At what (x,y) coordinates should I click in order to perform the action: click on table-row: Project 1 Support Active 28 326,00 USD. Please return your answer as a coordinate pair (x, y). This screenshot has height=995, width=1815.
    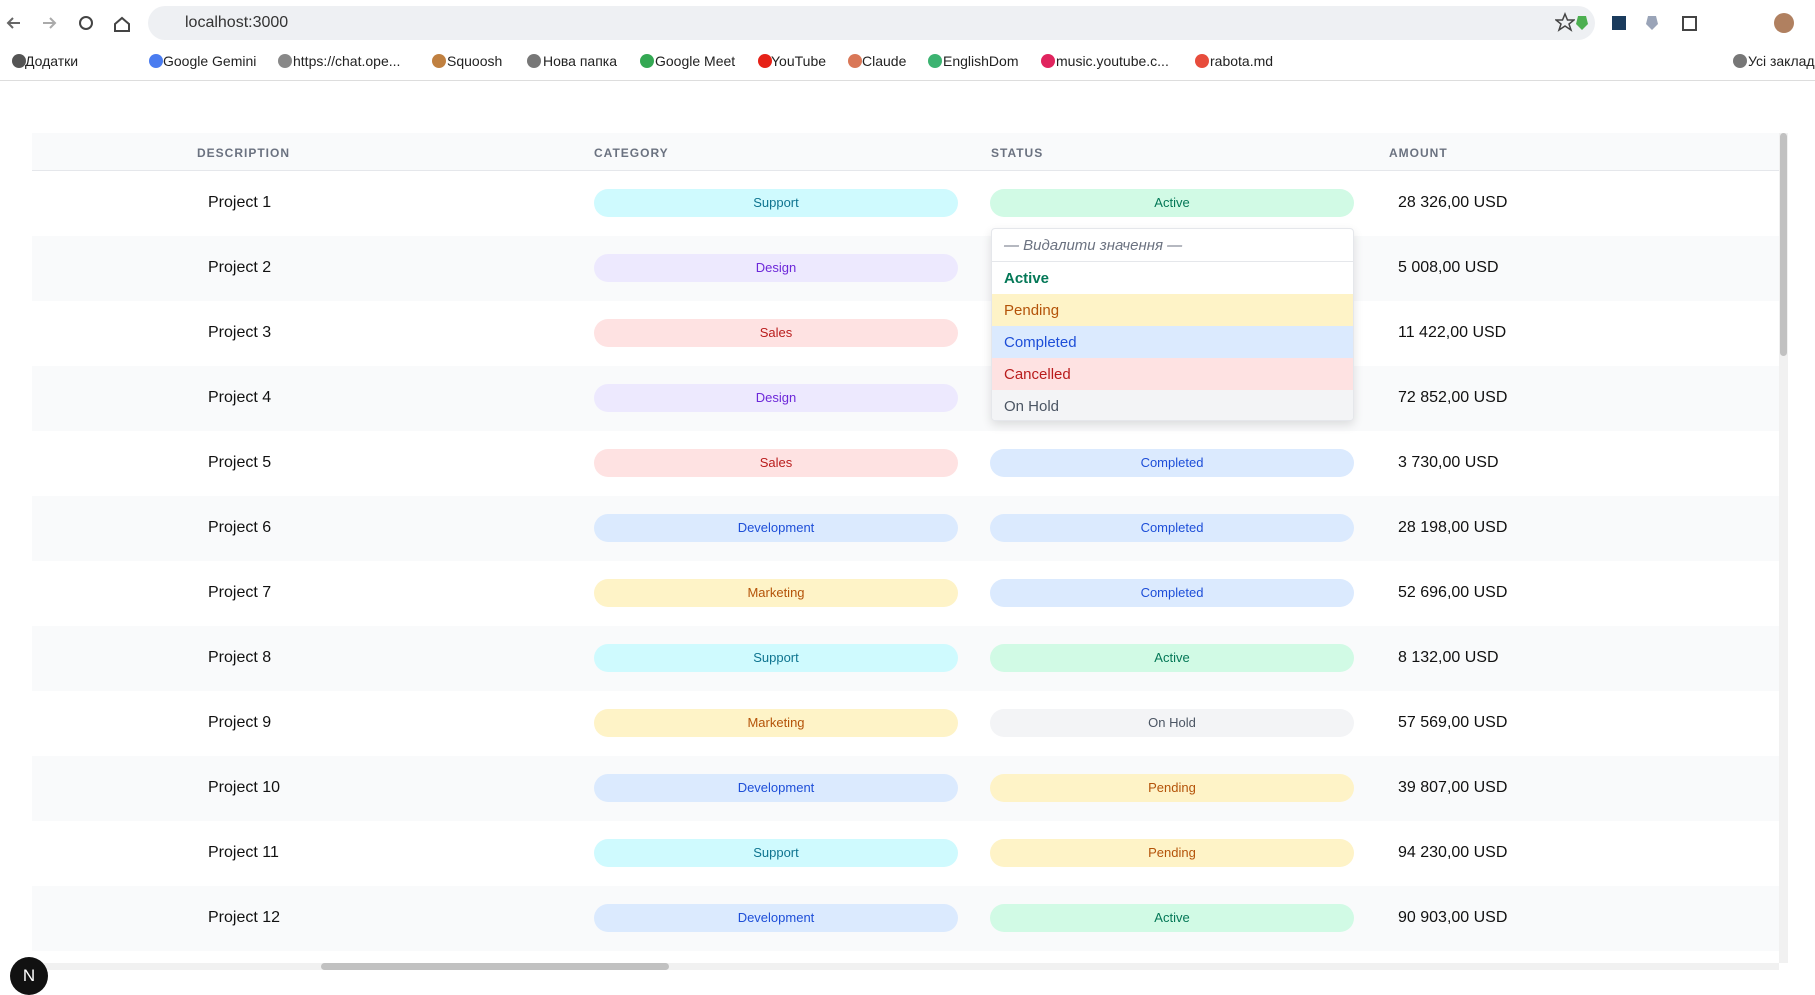
    Looking at the image, I should click on (905, 203).